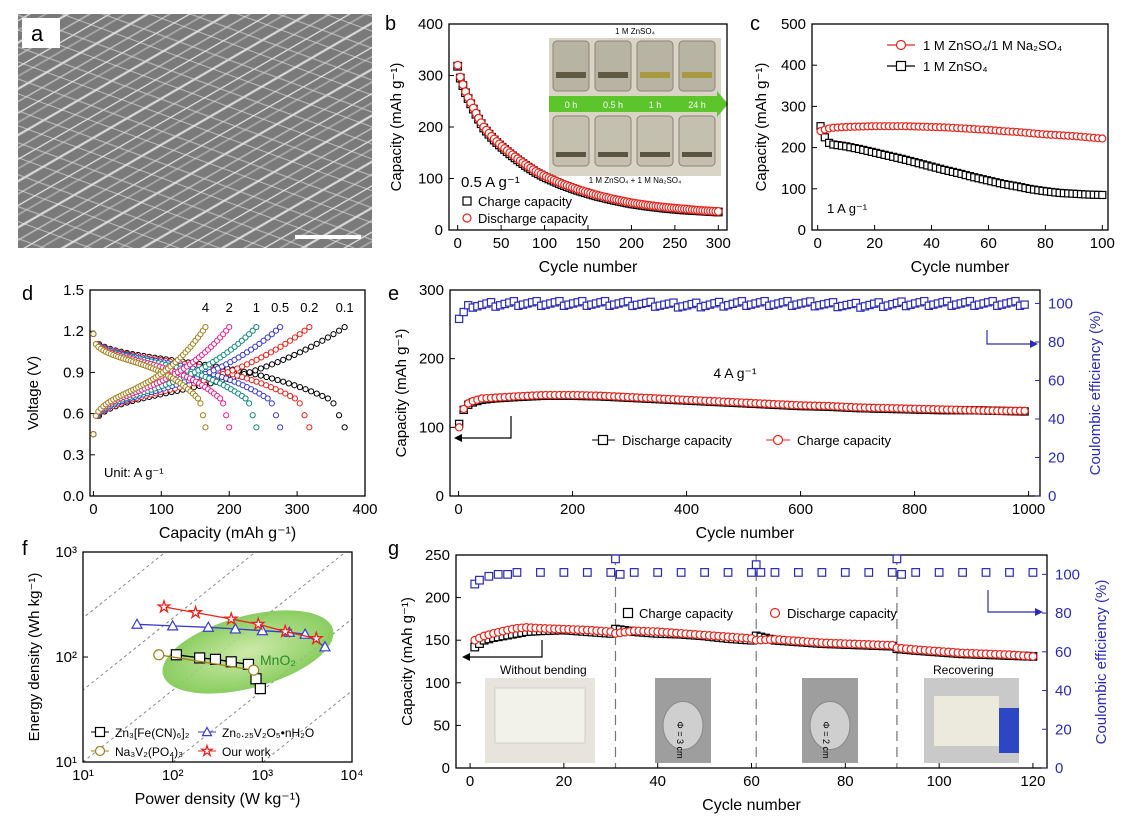  Describe the element at coordinates (446, 768) in the screenshot. I see `y-tick-label: 0` at that location.